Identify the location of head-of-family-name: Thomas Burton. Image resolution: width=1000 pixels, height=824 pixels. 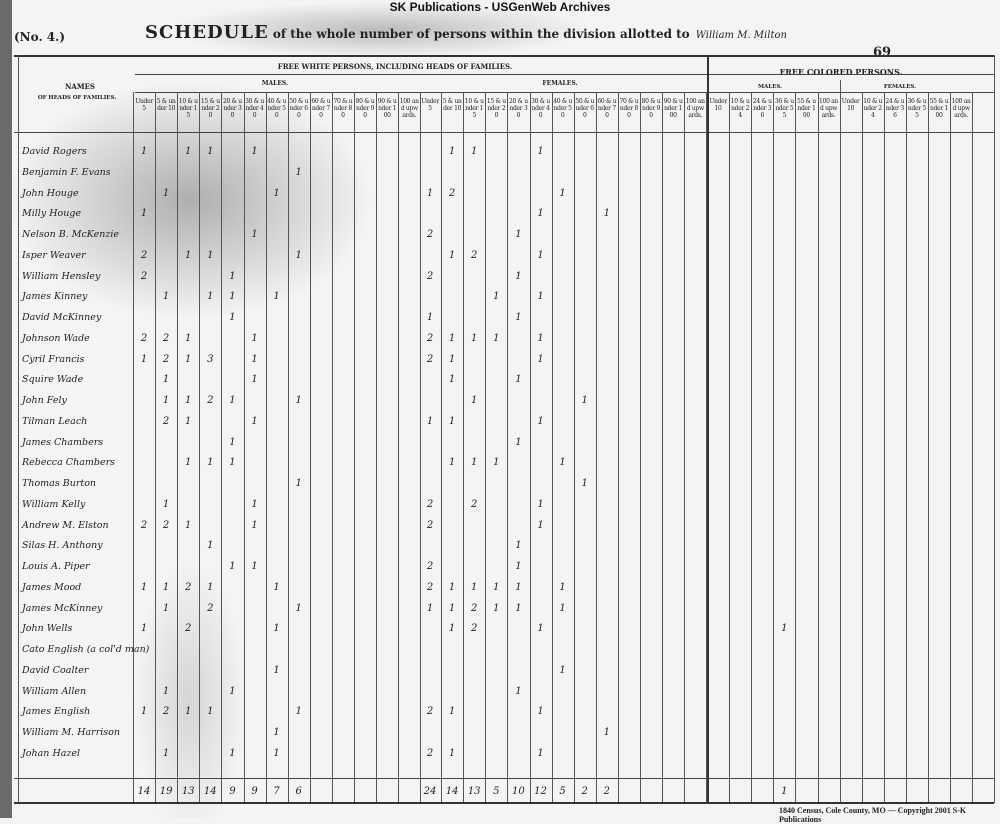
(59, 483).